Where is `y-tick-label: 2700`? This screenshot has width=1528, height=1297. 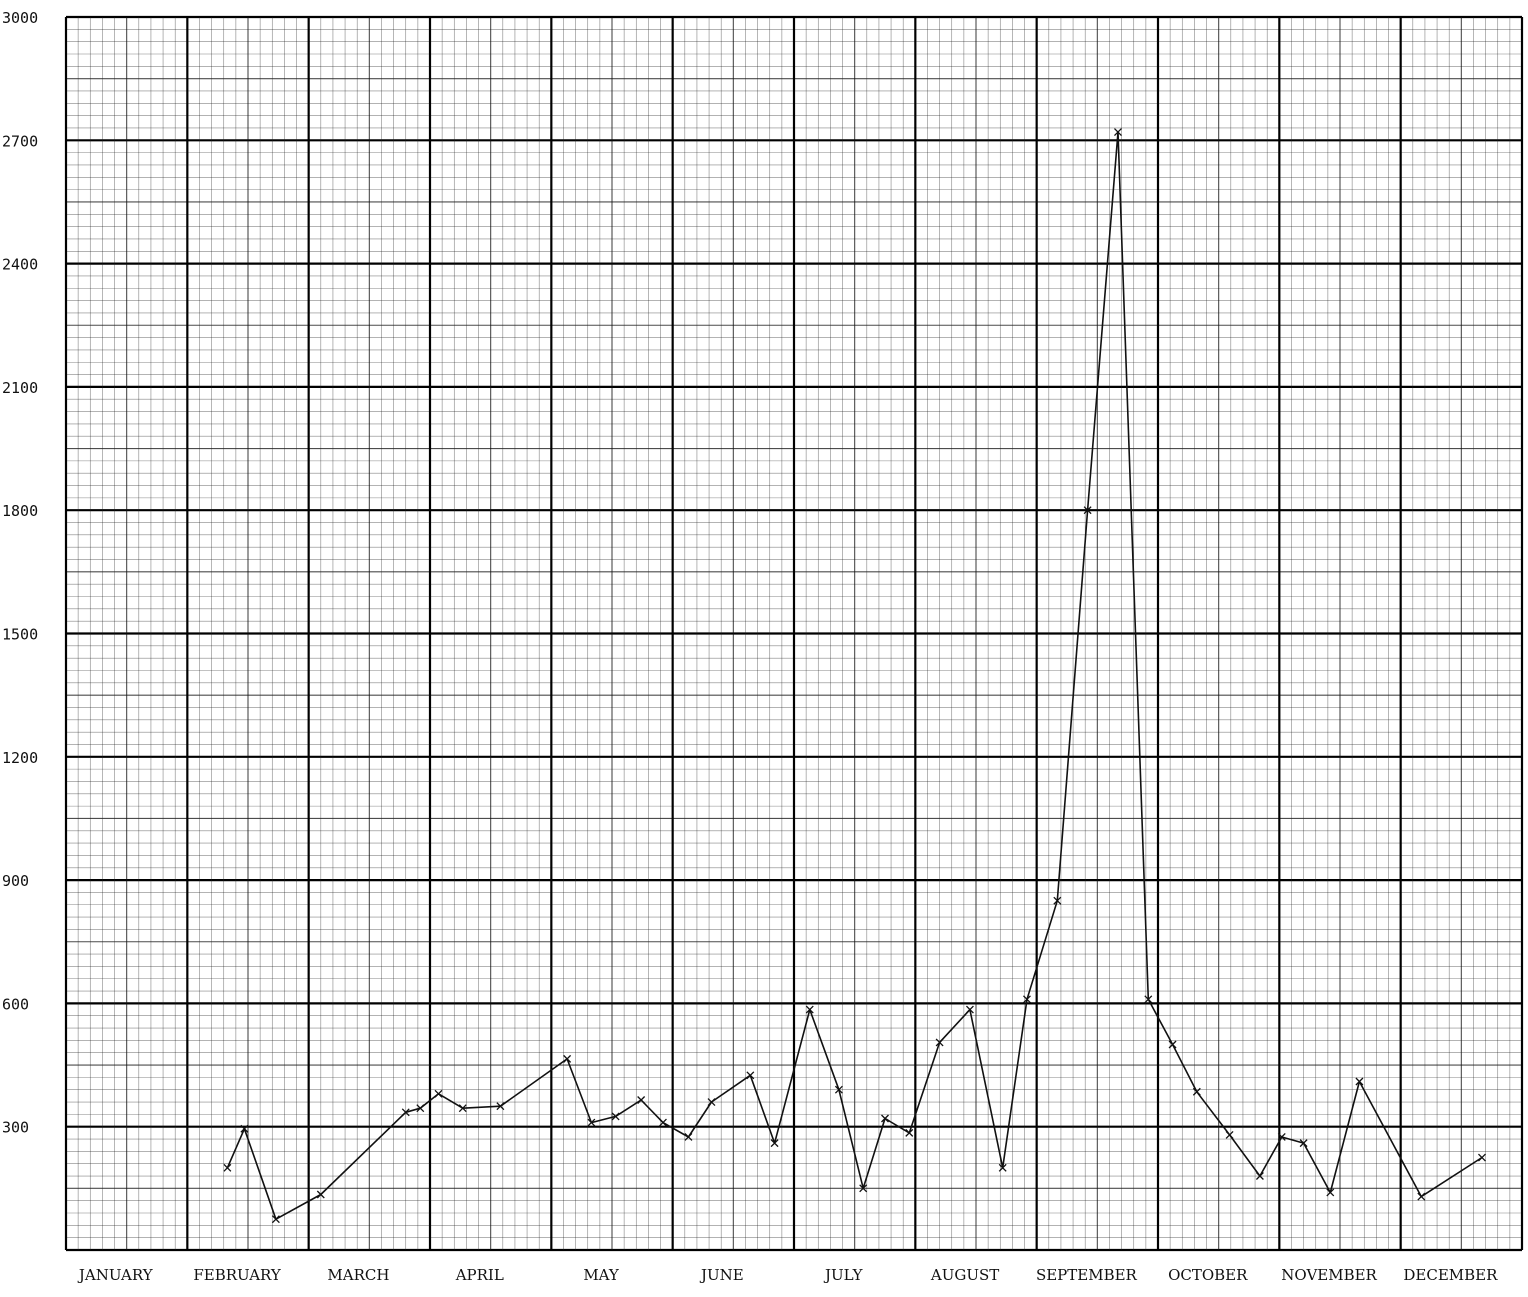 y-tick-label: 2700 is located at coordinates (20, 141).